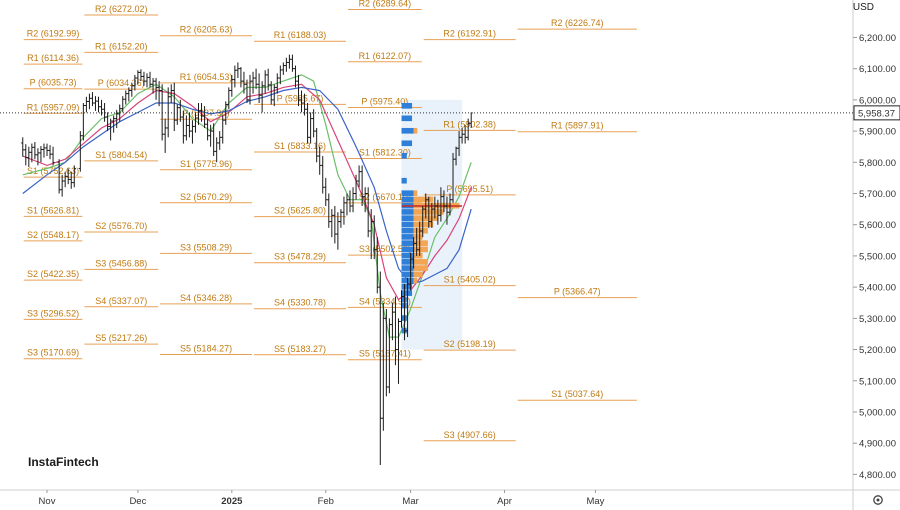 The width and height of the screenshot is (900, 510). What do you see at coordinates (595, 501) in the screenshot?
I see `time-tick-label: May` at bounding box center [595, 501].